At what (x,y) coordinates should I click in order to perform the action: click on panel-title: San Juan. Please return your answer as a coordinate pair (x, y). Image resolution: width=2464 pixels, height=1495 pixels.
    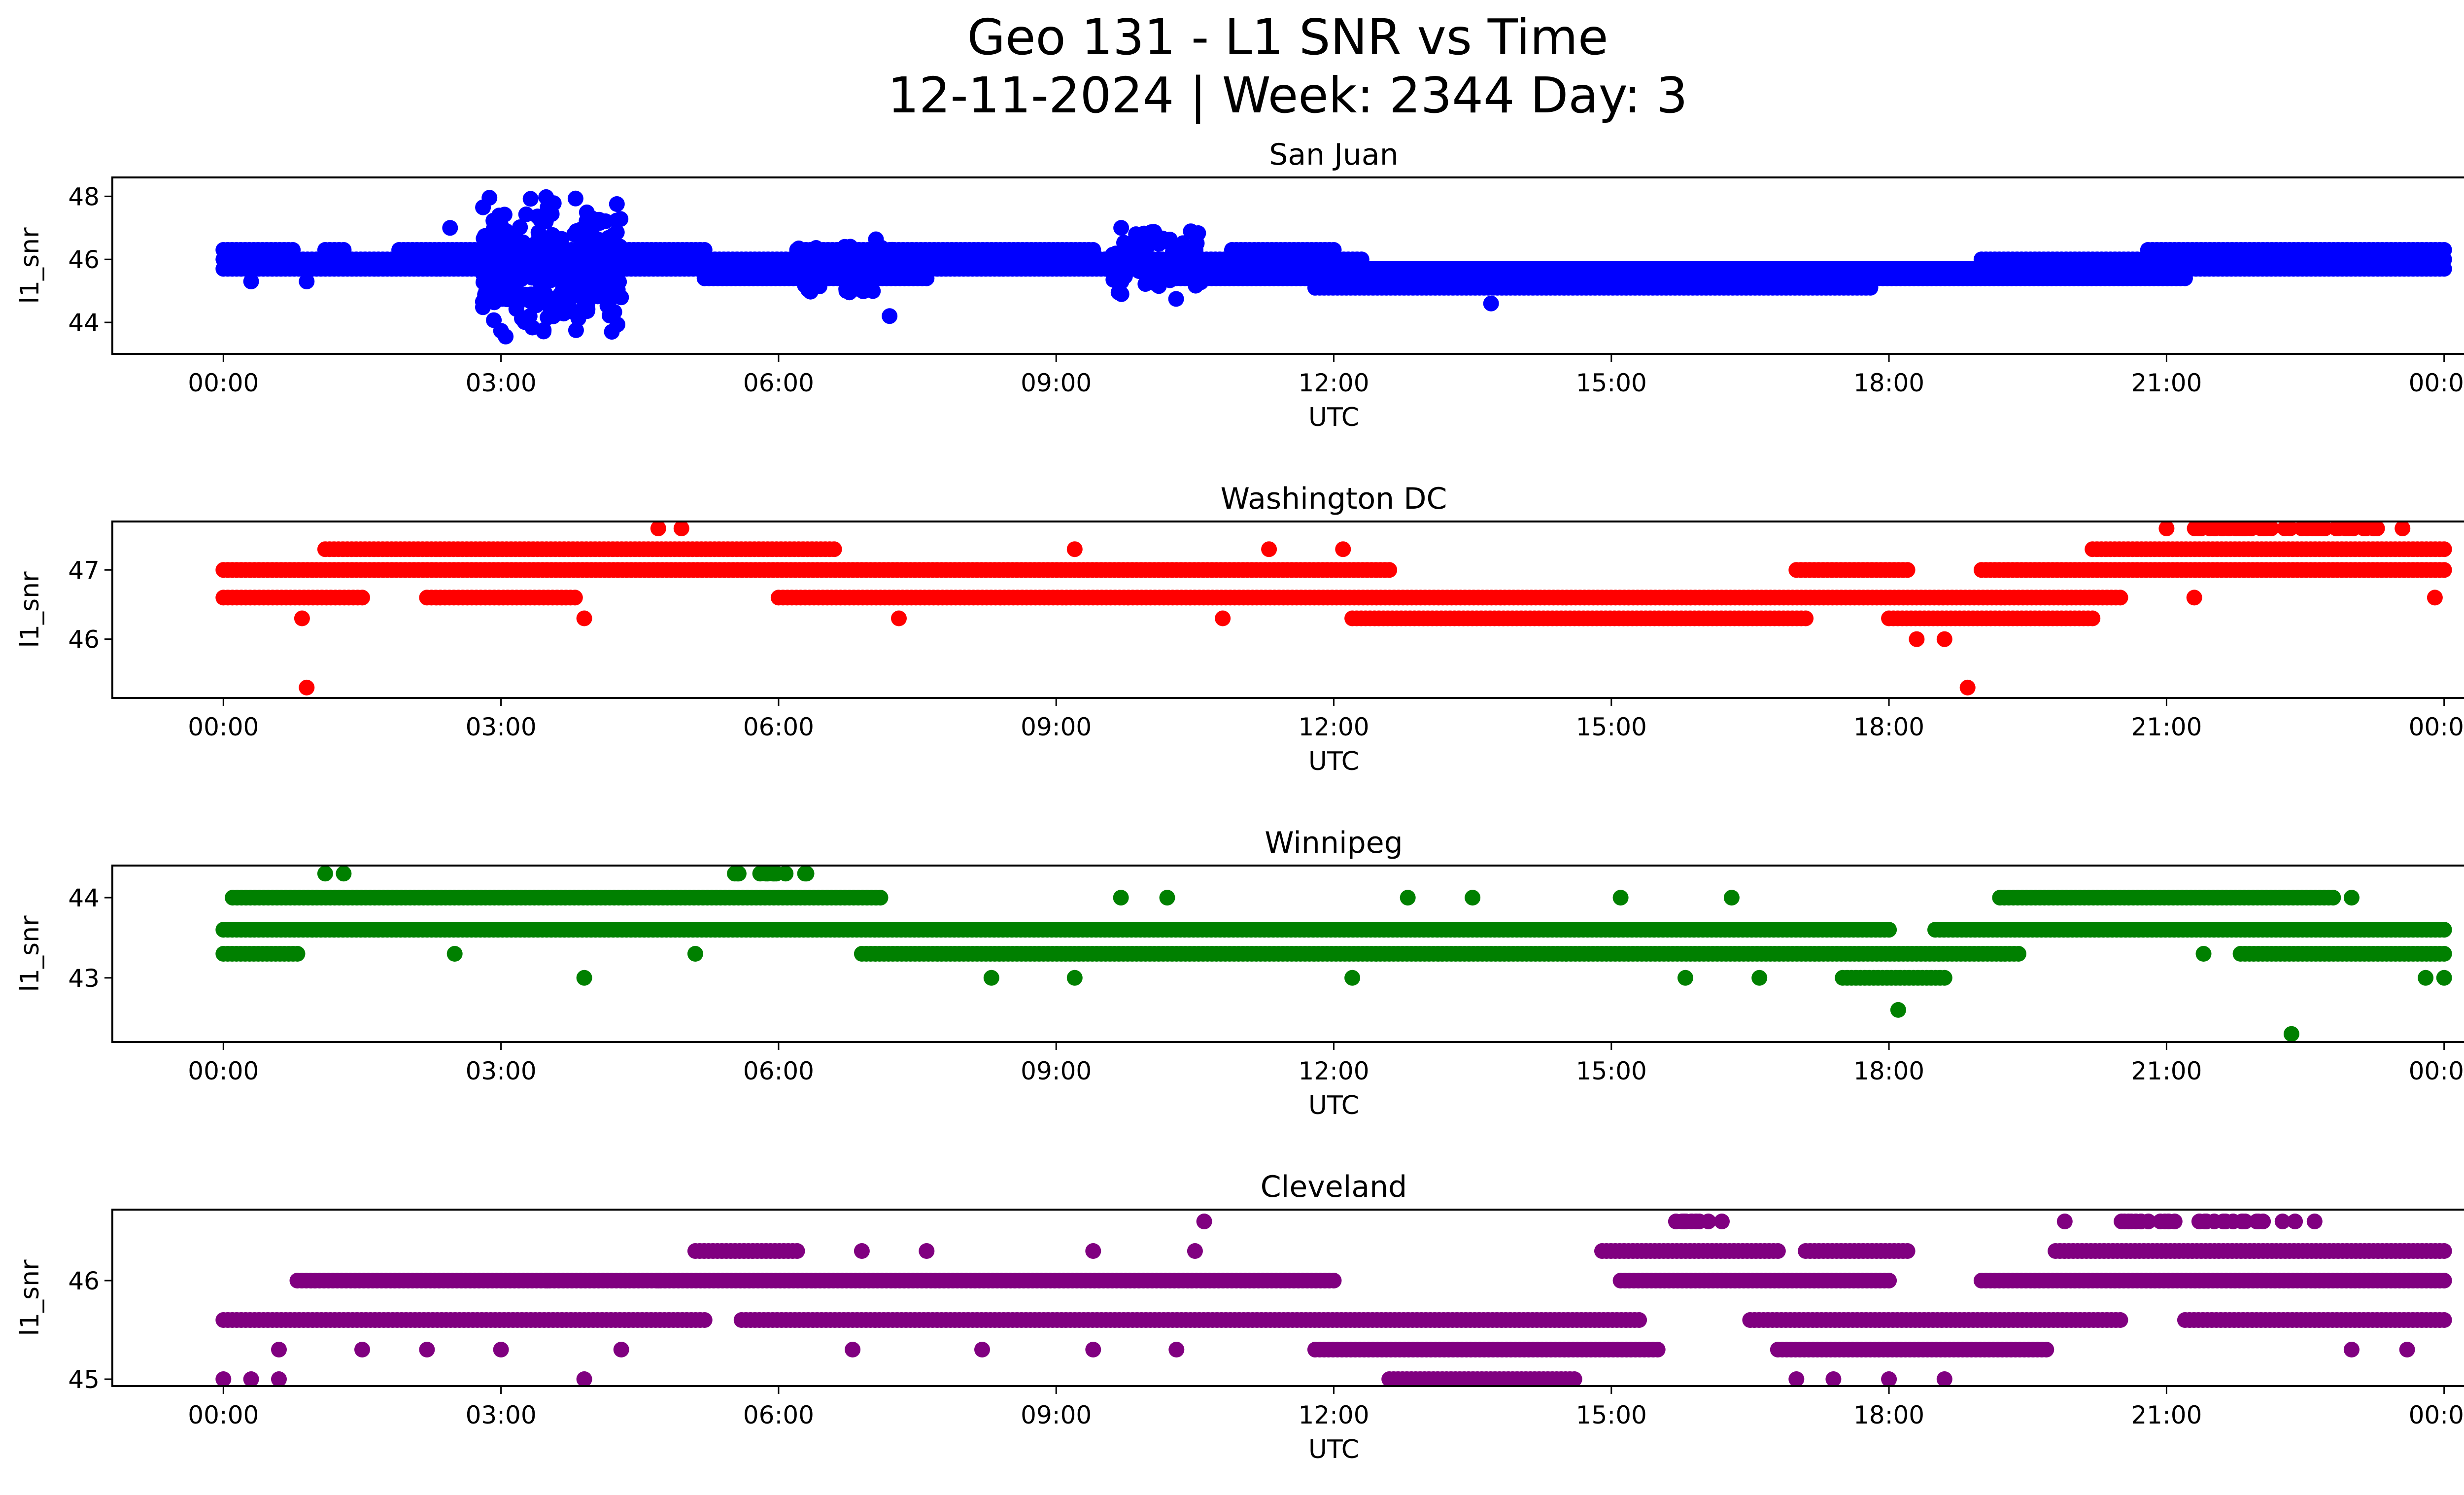
    Looking at the image, I should click on (1333, 155).